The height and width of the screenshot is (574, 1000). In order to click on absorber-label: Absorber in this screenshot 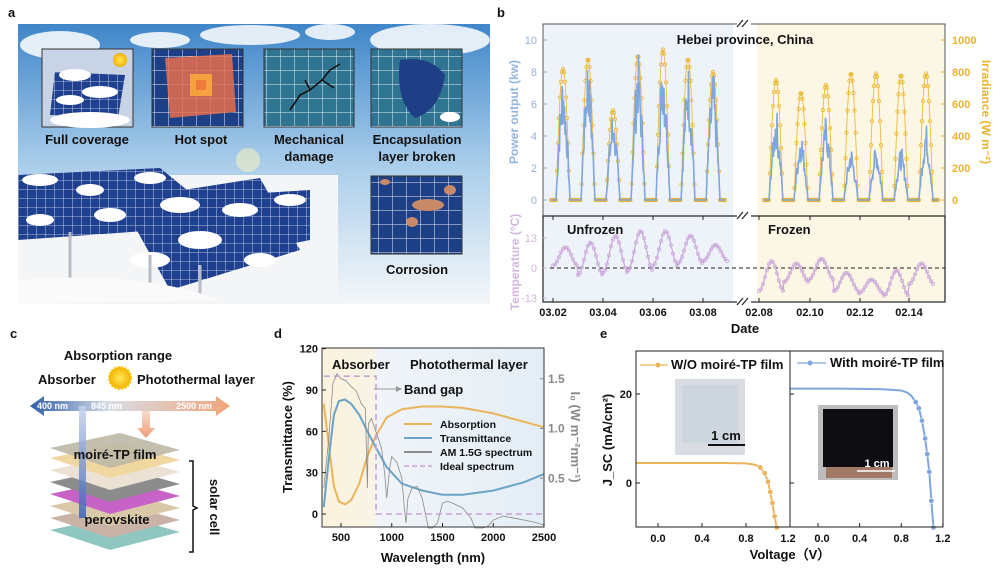, I will do `click(67, 379)`.